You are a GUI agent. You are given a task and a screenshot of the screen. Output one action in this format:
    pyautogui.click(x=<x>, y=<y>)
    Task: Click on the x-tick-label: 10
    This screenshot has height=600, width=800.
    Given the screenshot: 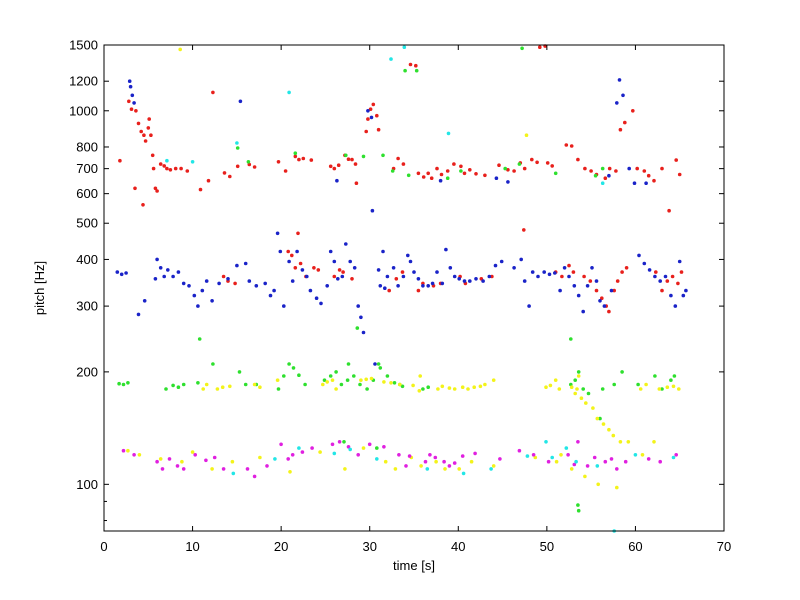 What is the action you would take?
    pyautogui.click(x=192, y=546)
    